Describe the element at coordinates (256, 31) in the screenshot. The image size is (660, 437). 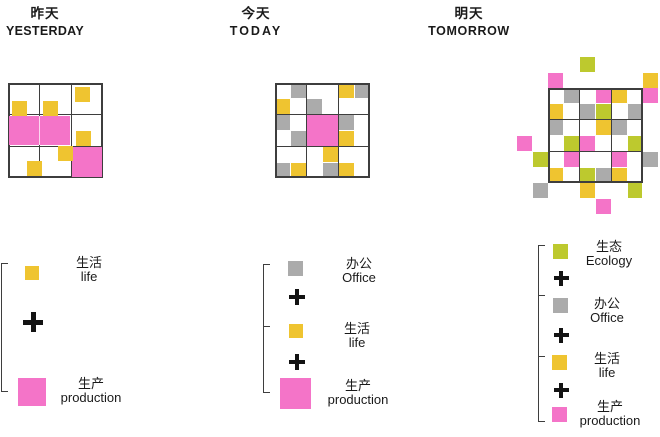
I see `header-today-en: TODAY` at that location.